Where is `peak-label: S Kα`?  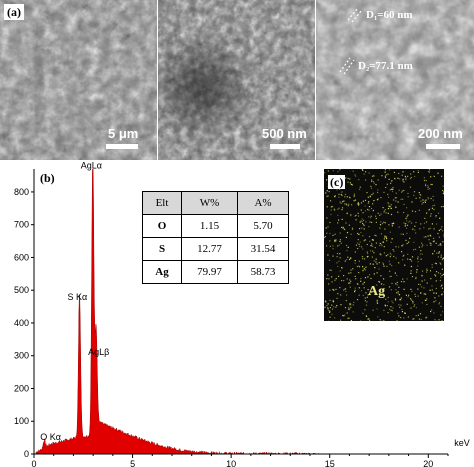 peak-label: S Kα is located at coordinates (78, 297).